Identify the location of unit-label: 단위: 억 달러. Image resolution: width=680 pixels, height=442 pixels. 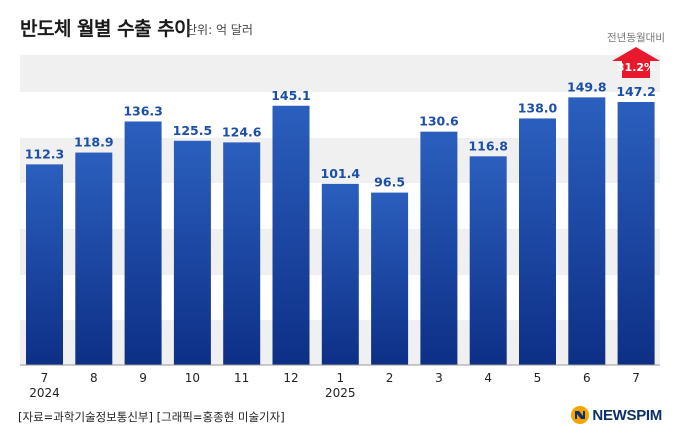
(219, 30).